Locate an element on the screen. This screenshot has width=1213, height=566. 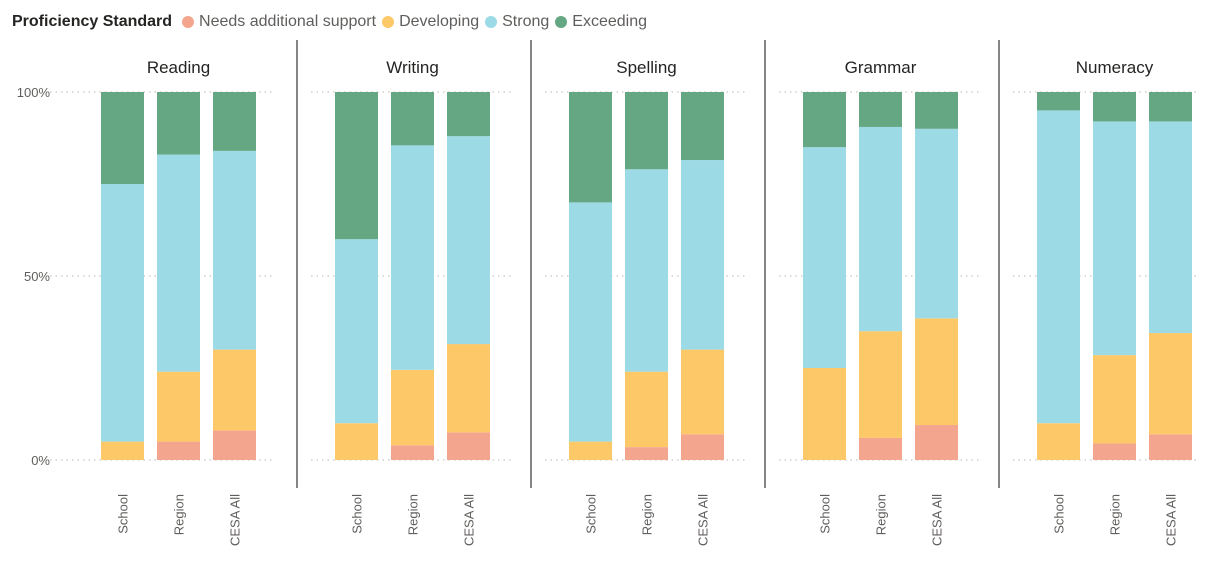
legend-item-developing: Developing is located at coordinates (430, 22).